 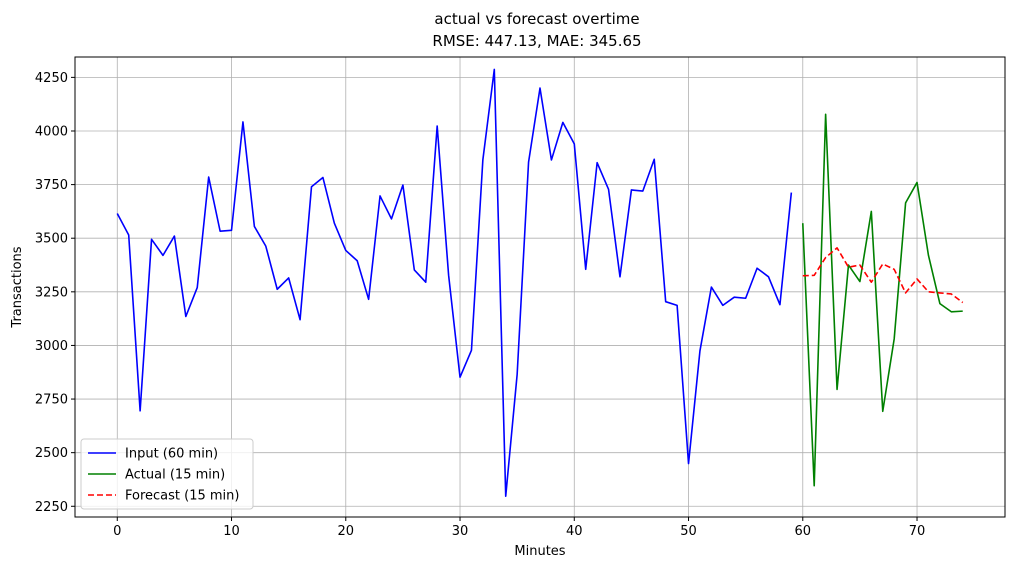 I want to click on x-tick-label: 50, so click(x=688, y=531).